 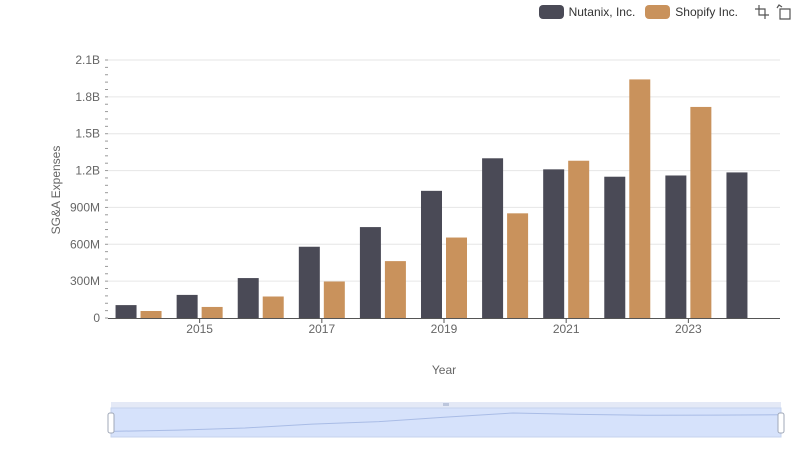 What do you see at coordinates (96, 318) in the screenshot?
I see `y-tick-label: 0` at bounding box center [96, 318].